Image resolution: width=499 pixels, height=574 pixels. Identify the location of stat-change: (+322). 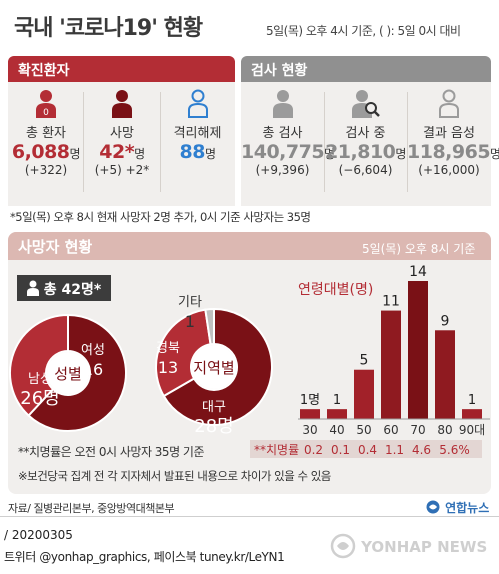
(46, 170).